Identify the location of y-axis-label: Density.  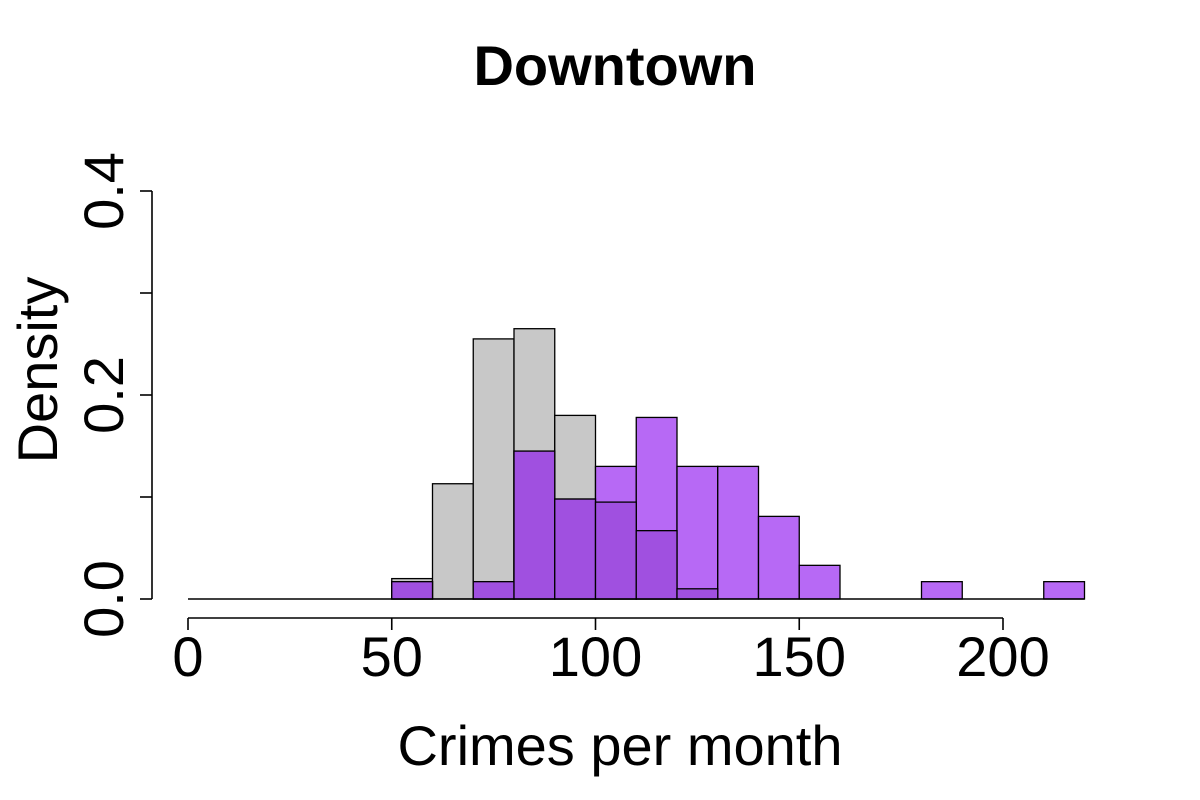
(37, 370).